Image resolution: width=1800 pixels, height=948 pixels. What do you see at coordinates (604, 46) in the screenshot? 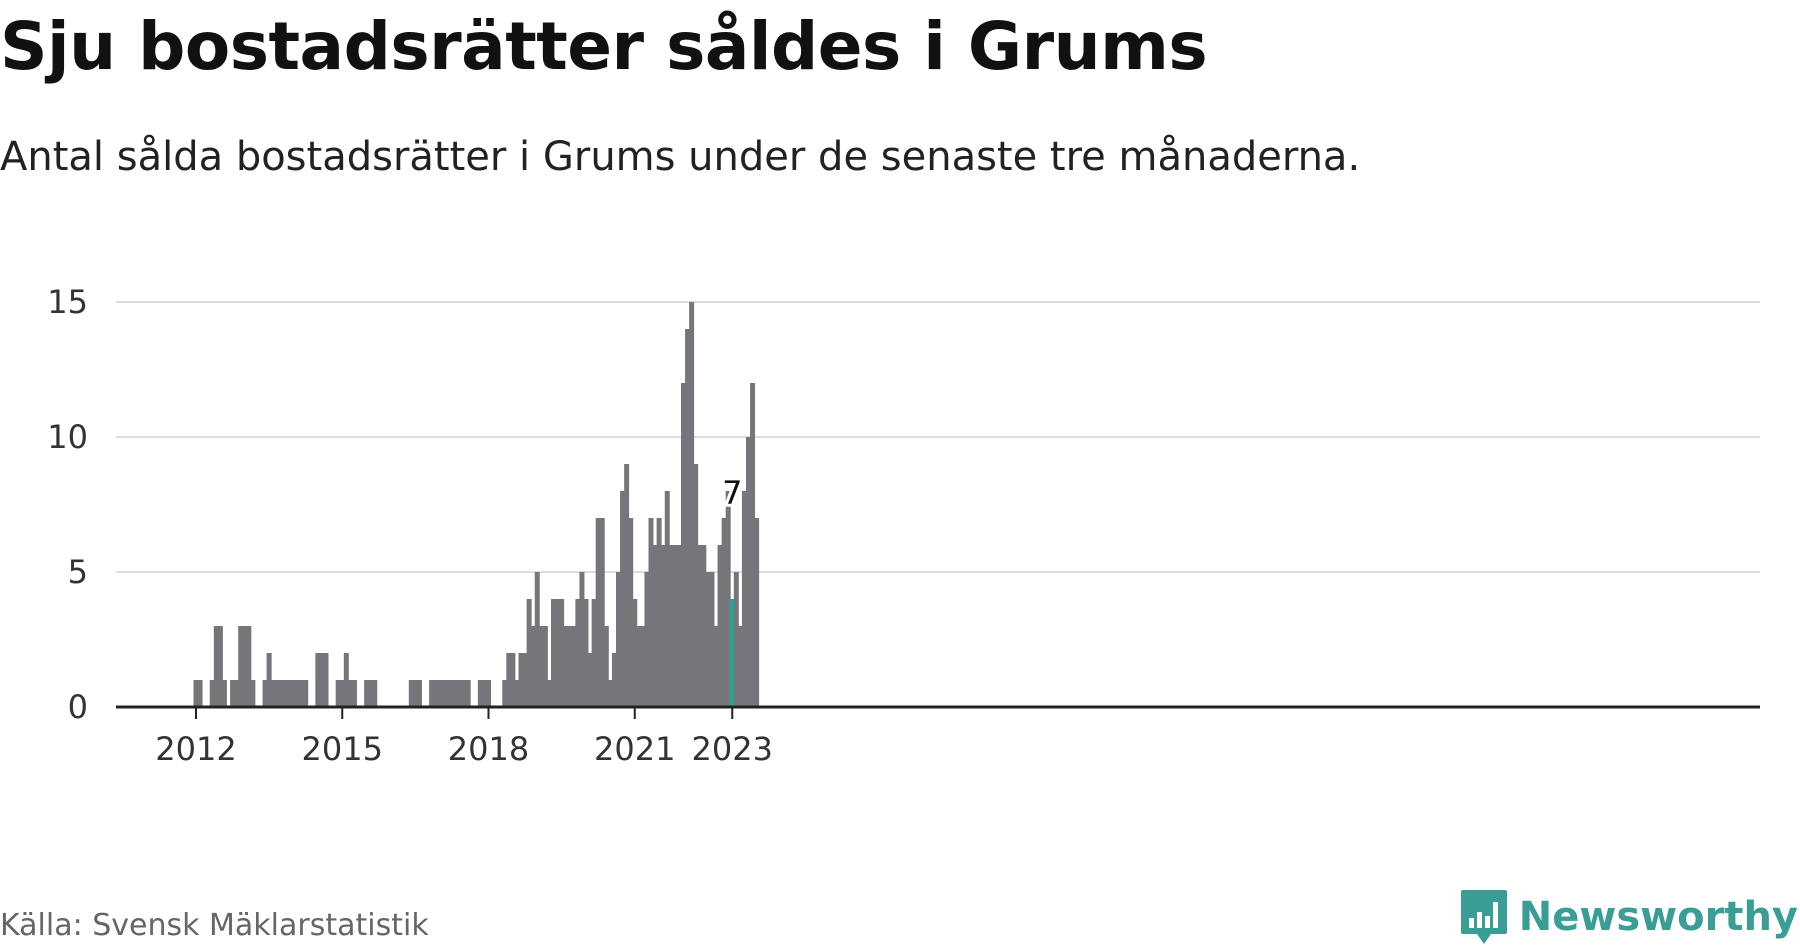
I see `chart-title: Sju bostadsrätter såldes i Grums` at bounding box center [604, 46].